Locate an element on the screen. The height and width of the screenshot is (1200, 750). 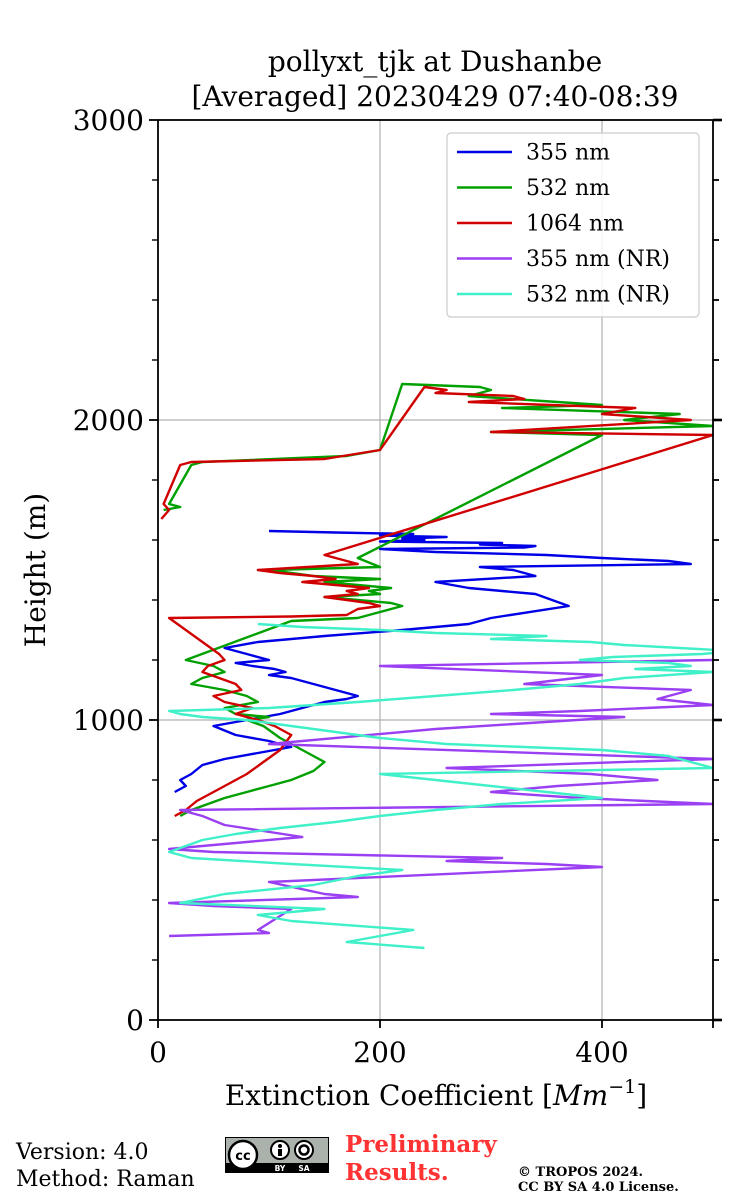
y-axis-label: Height (m) is located at coordinates (35, 570).